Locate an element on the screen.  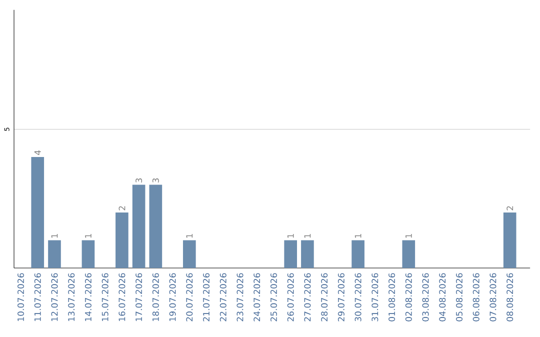
x-tick-label: 28.07.2026 is located at coordinates (324, 297).